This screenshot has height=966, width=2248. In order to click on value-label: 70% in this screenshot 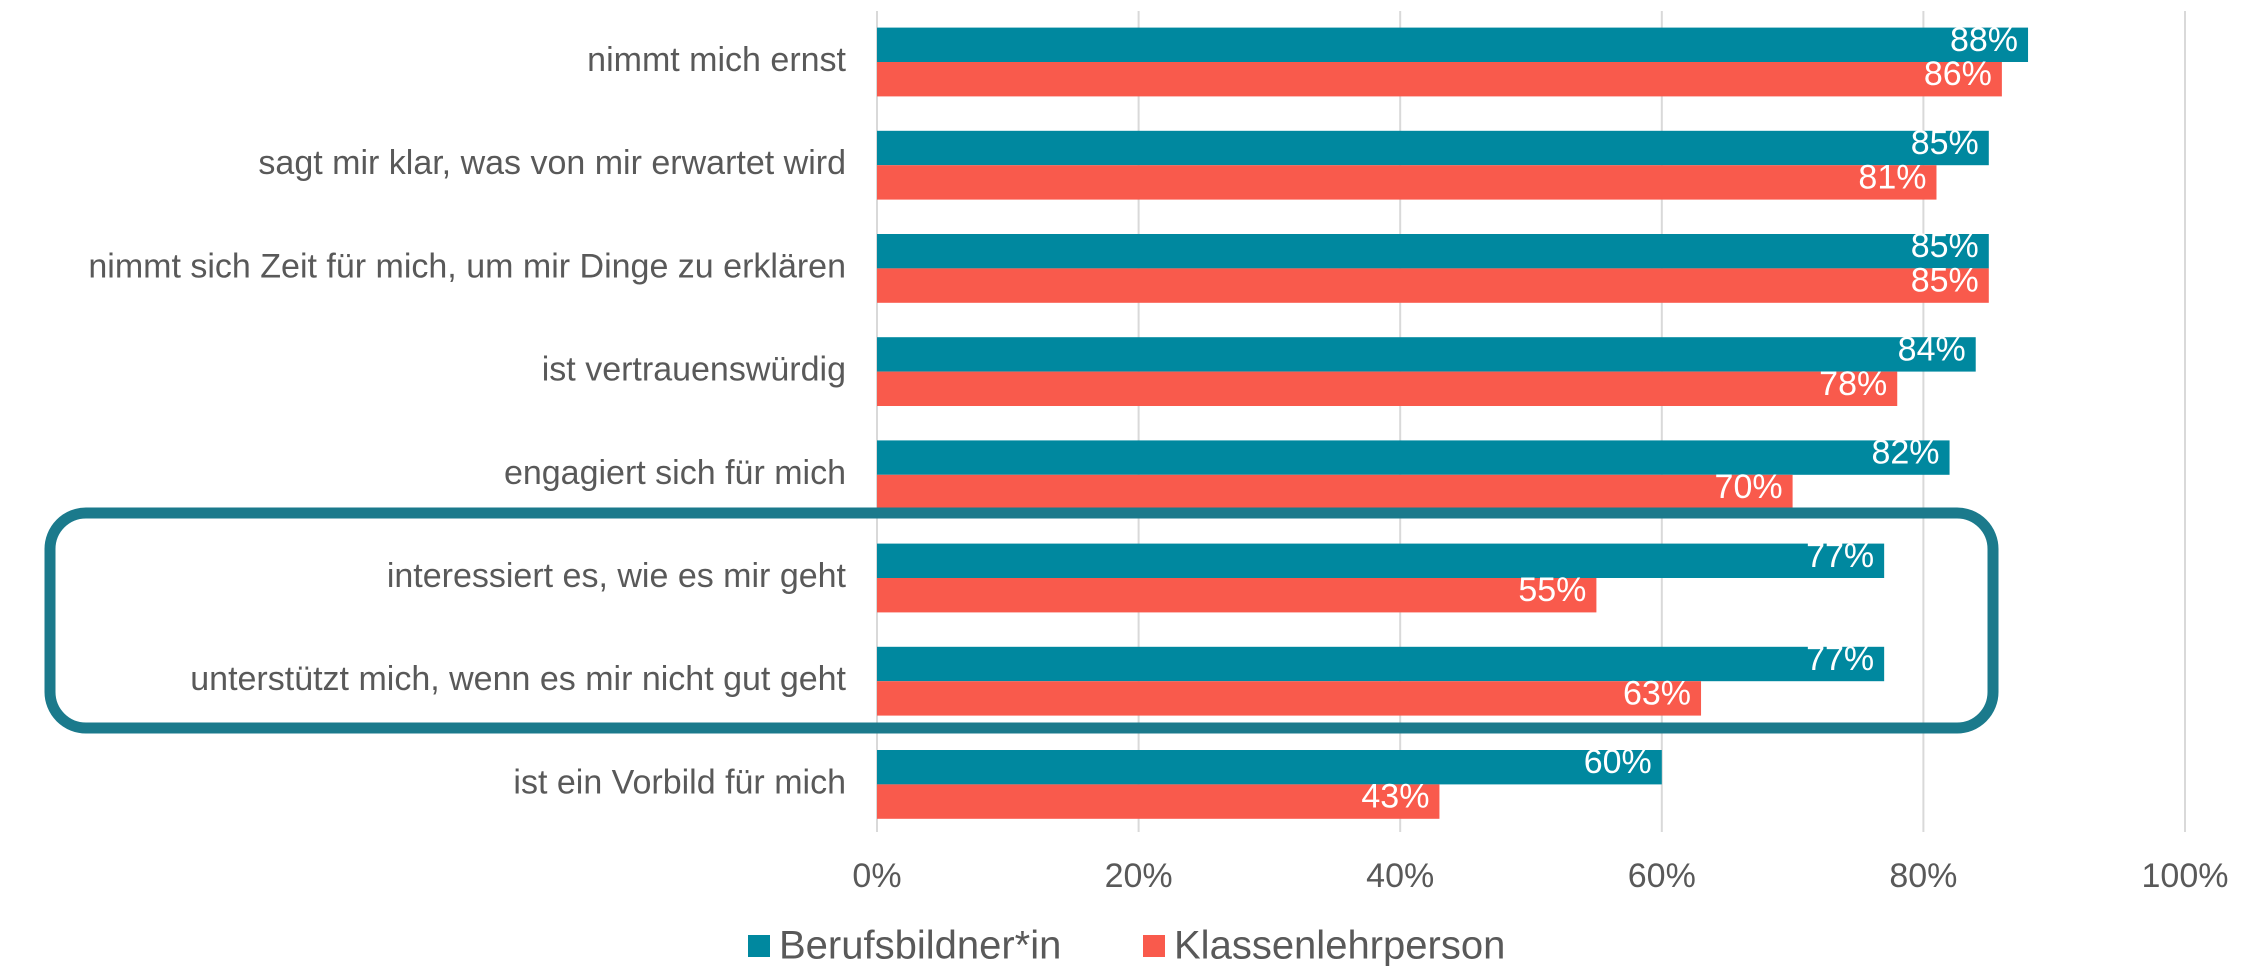, I will do `click(1749, 487)`.